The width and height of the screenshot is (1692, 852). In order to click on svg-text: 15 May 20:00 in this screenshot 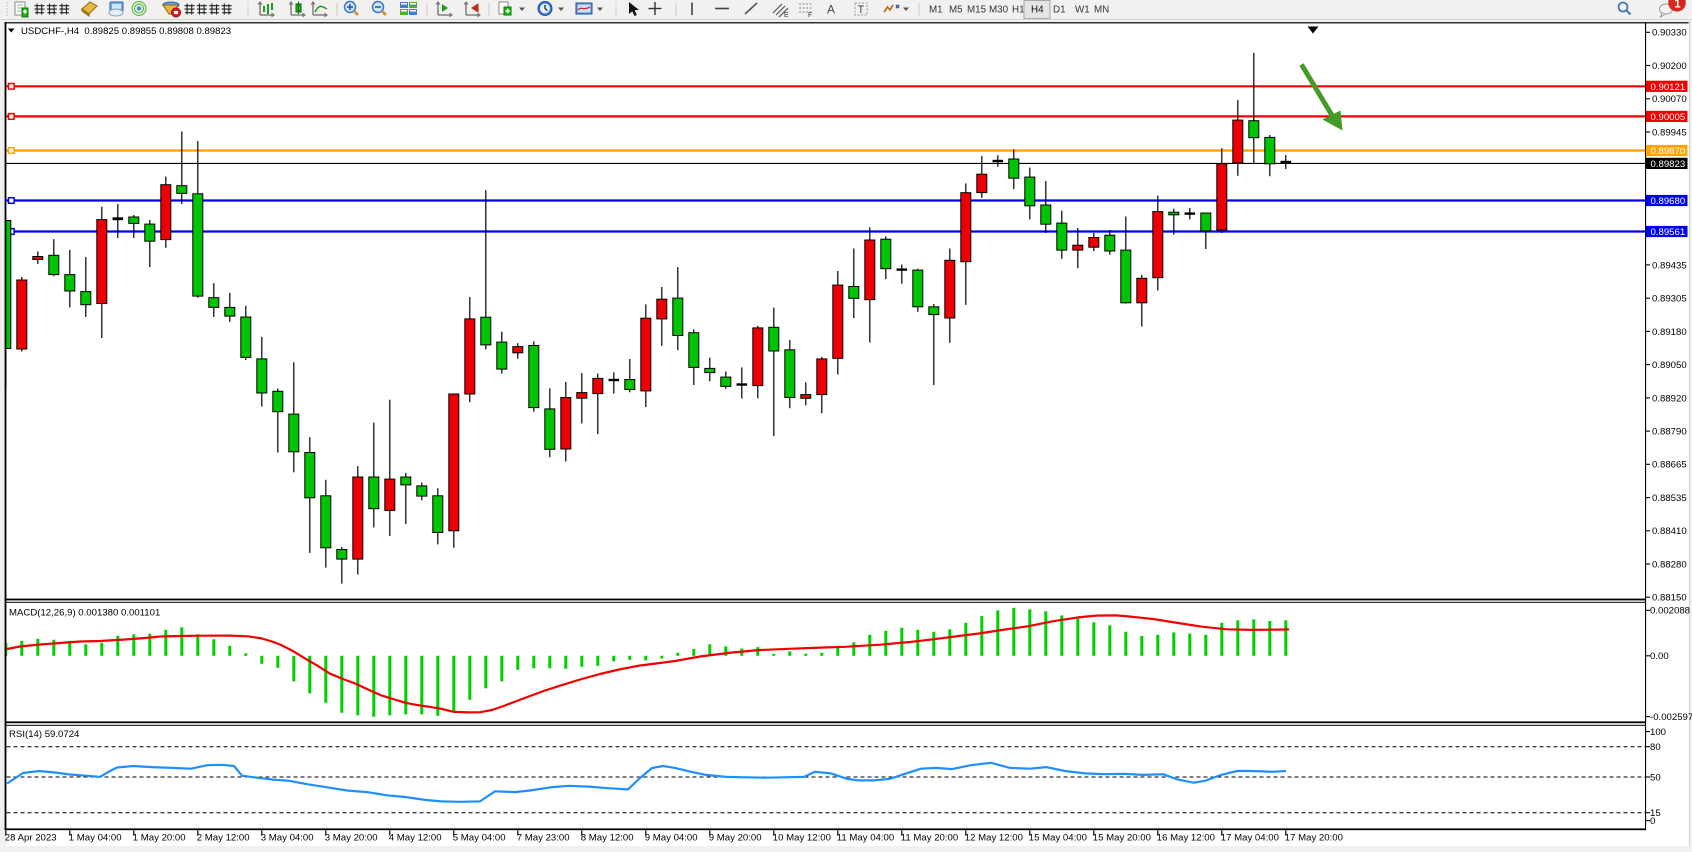, I will do `click(1122, 838)`.